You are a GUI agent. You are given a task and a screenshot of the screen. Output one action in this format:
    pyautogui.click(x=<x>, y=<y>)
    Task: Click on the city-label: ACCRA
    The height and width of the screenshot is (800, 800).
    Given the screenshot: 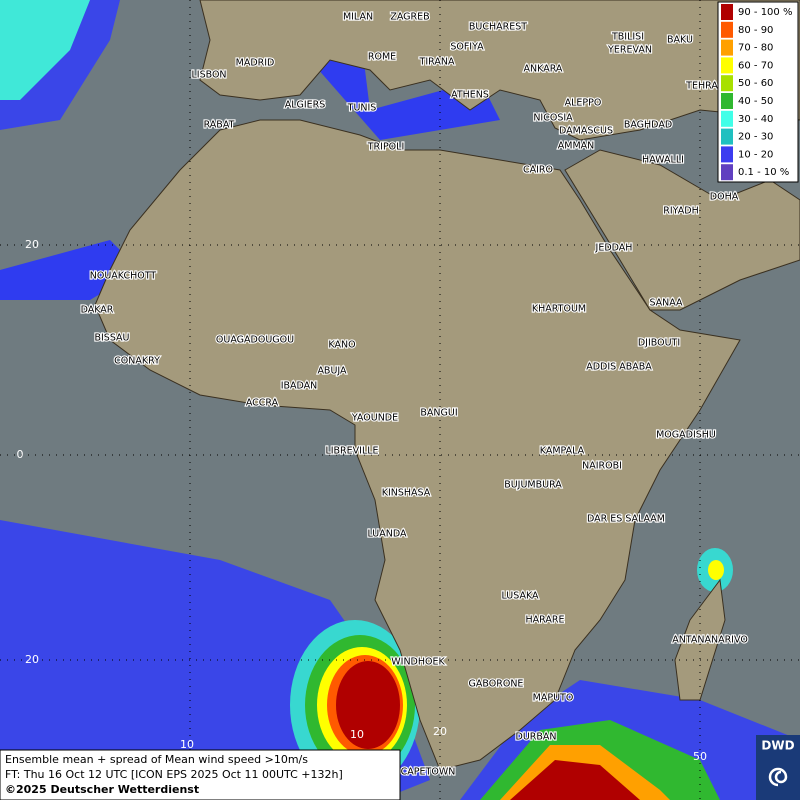 What is the action you would take?
    pyautogui.click(x=262, y=403)
    